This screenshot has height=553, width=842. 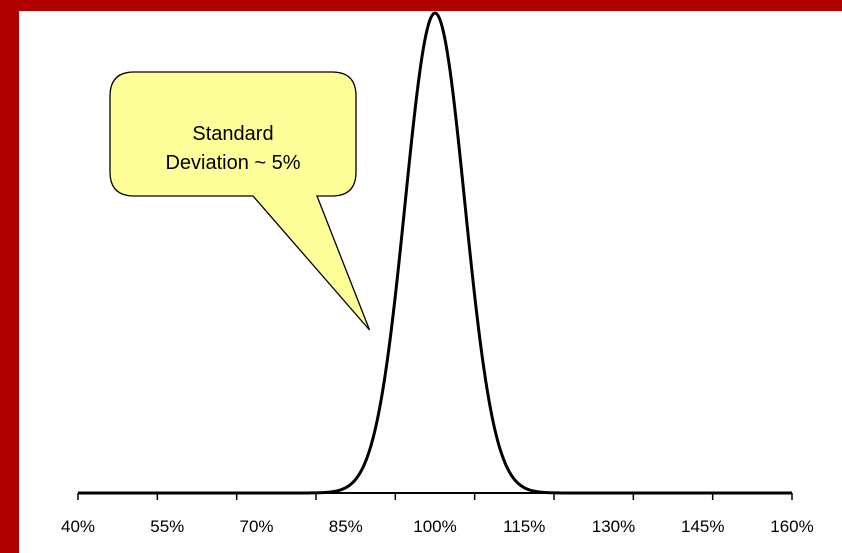 What do you see at coordinates (346, 526) in the screenshot?
I see `x-tick-label: 85%` at bounding box center [346, 526].